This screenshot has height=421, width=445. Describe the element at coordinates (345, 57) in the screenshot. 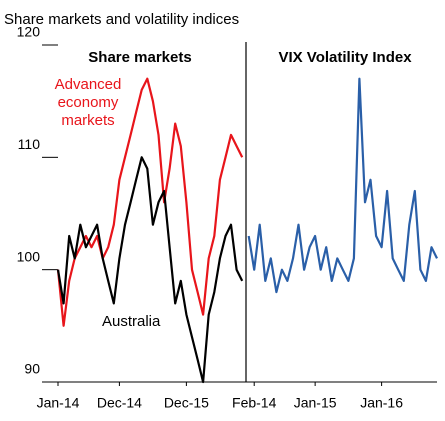

I see `panel-title: VIX Volatility Index` at that location.